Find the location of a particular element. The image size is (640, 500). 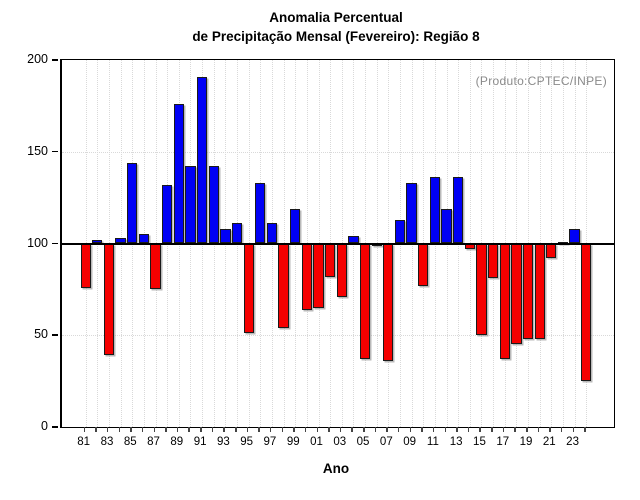

product-annotation: (Produto:CPTEC/INPE) is located at coordinates (541, 81).